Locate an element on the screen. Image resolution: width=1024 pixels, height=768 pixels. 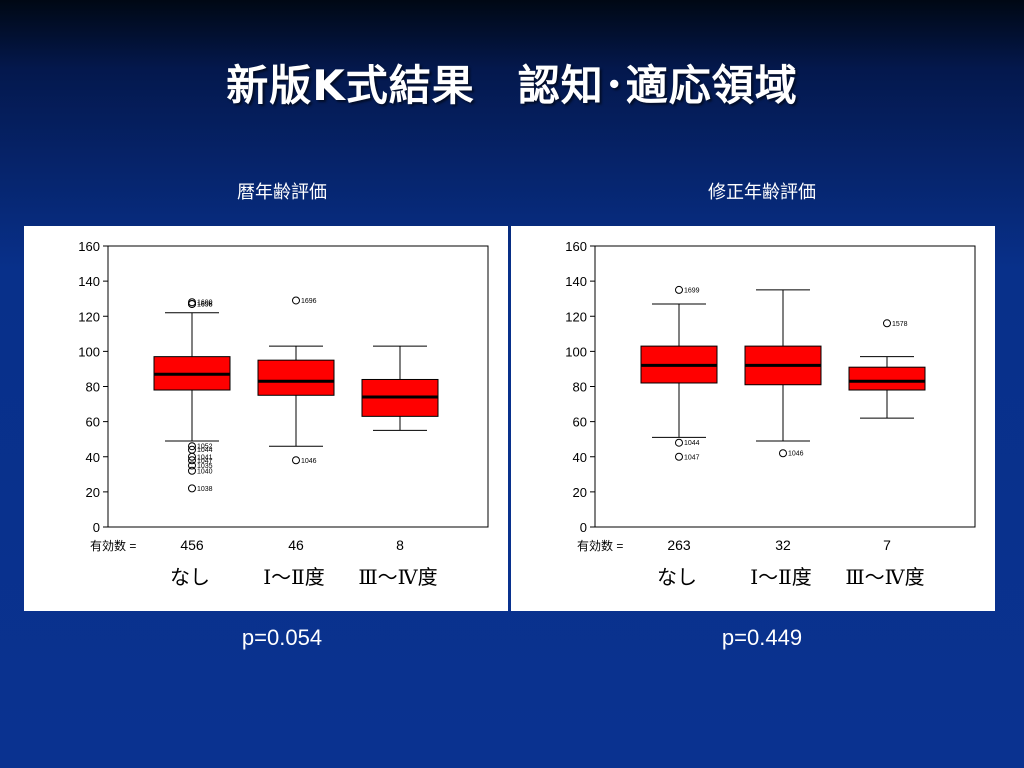
outlier-label: 1690 is located at coordinates (205, 303).